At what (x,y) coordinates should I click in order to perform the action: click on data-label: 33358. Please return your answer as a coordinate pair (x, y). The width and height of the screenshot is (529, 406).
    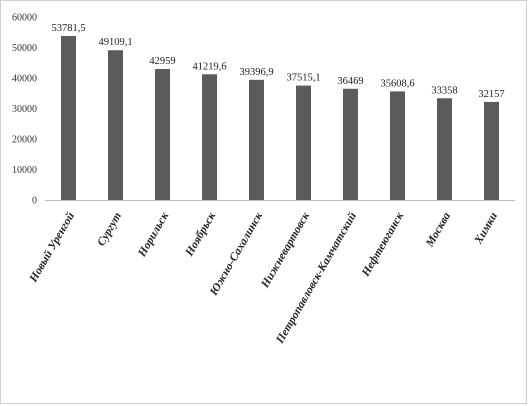
    Looking at the image, I should click on (444, 90).